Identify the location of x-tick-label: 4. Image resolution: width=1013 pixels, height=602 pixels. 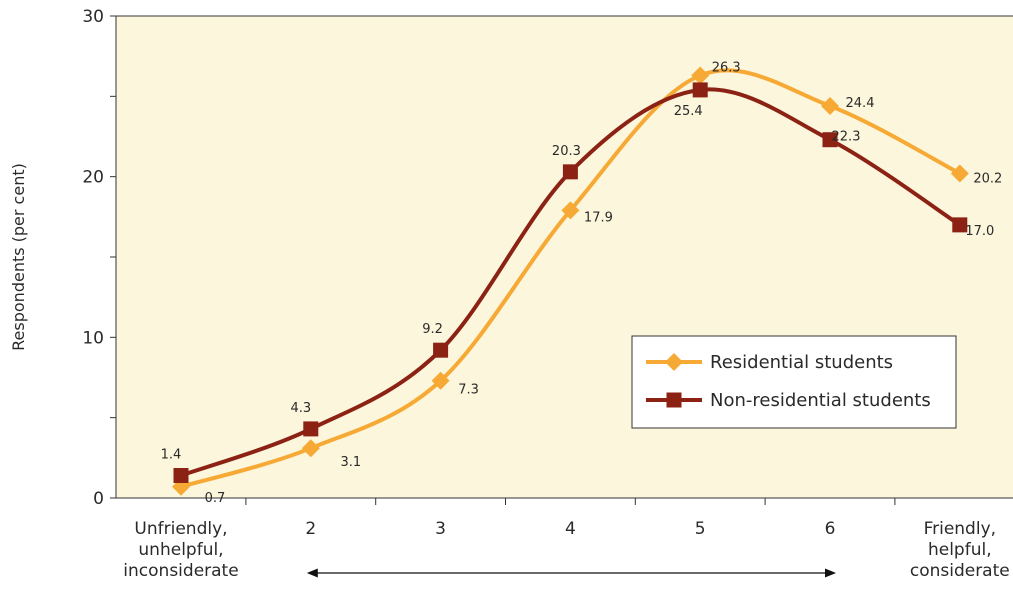
(570, 529).